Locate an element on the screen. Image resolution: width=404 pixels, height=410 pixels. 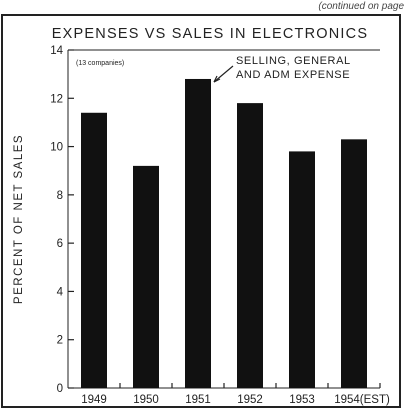
x-tick-label: 1950 is located at coordinates (146, 400).